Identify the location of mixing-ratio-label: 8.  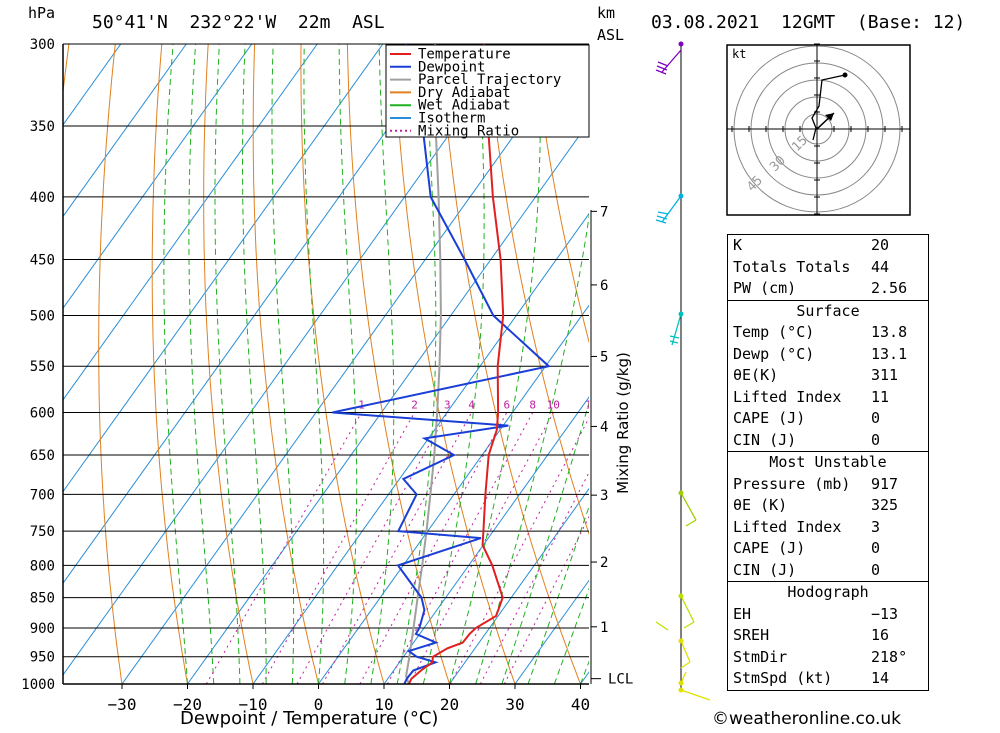
(532, 404).